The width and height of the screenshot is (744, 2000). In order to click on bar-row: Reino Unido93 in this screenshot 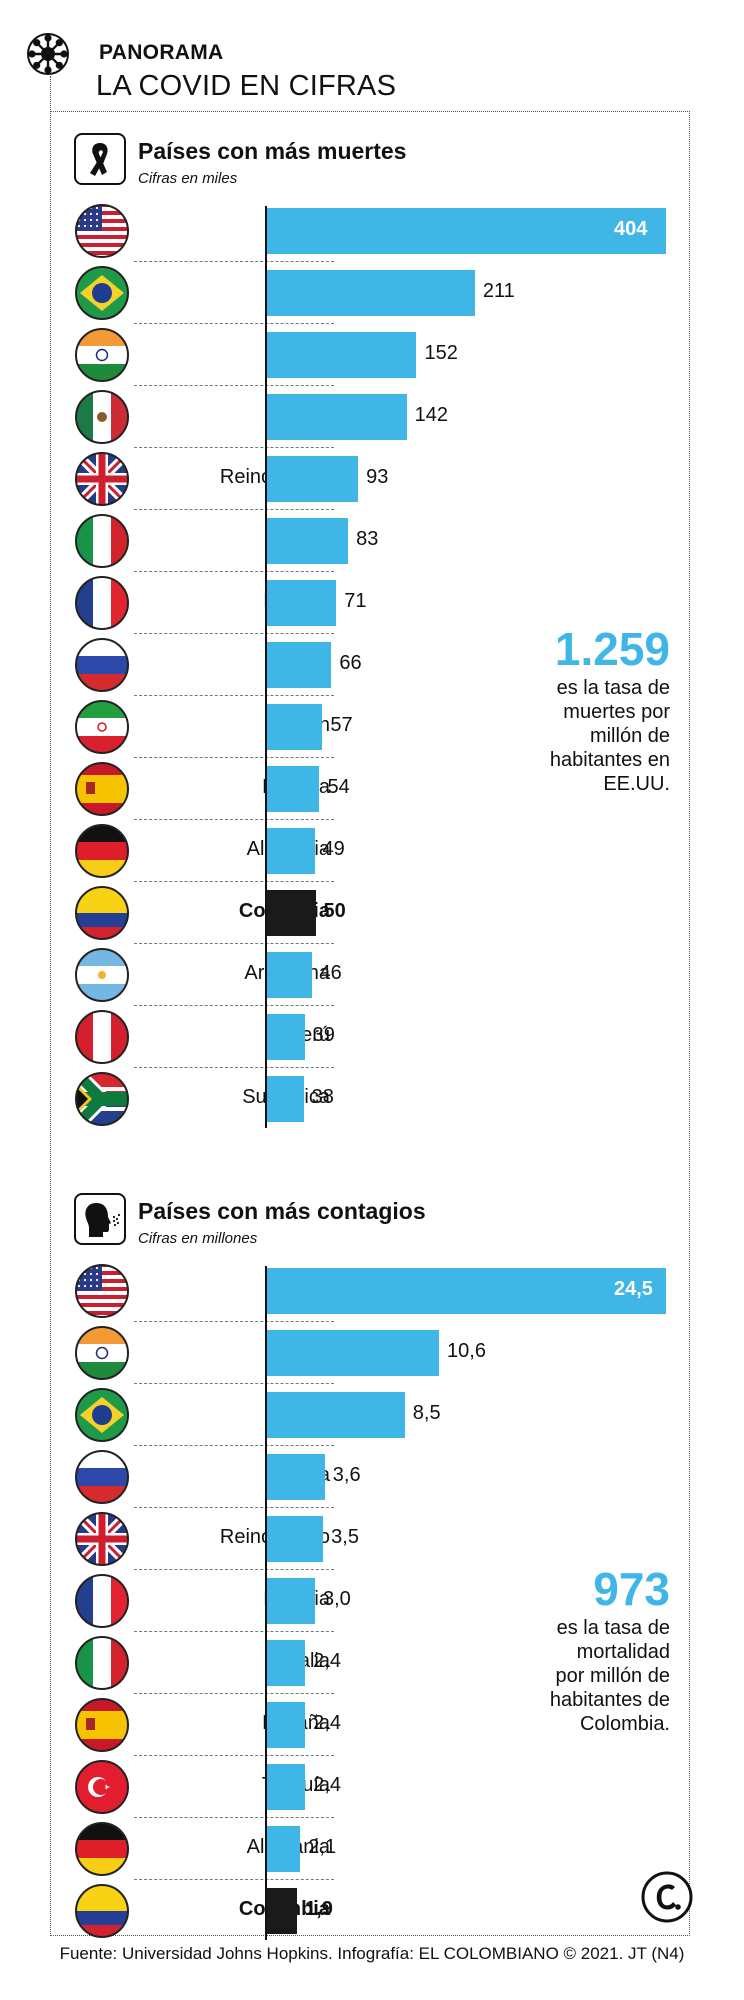, I will do `click(374, 478)`.